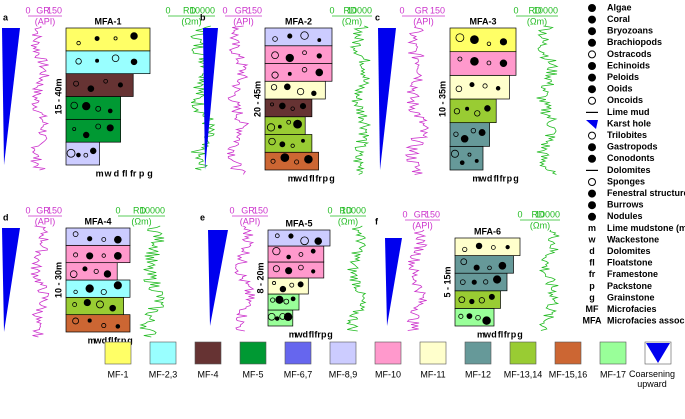 This screenshot has width=685, height=419. I want to click on log-max: 10000, so click(545, 10).